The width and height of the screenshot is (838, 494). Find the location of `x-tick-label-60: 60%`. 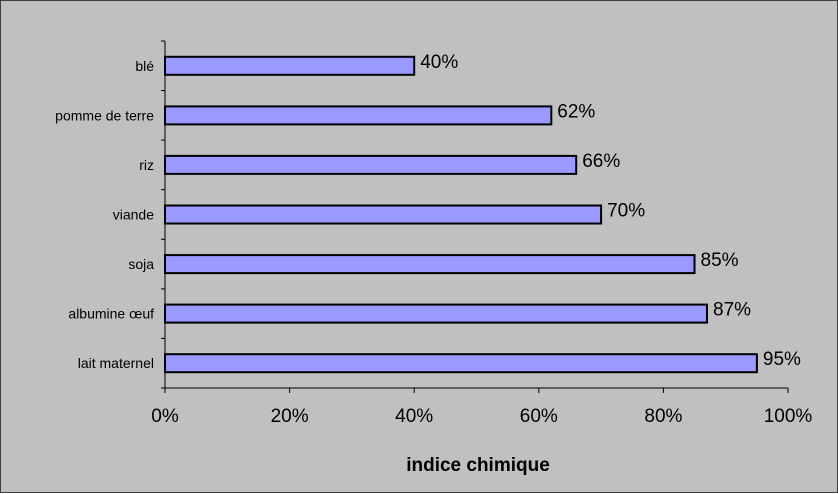

x-tick-label-60: 60% is located at coordinates (539, 416).